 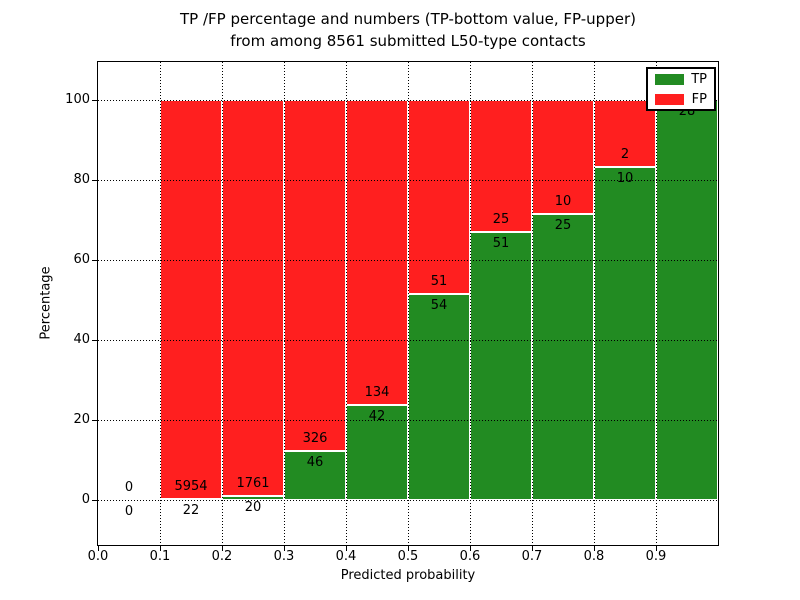 I want to click on bar-count-fp: 10, so click(x=563, y=202).